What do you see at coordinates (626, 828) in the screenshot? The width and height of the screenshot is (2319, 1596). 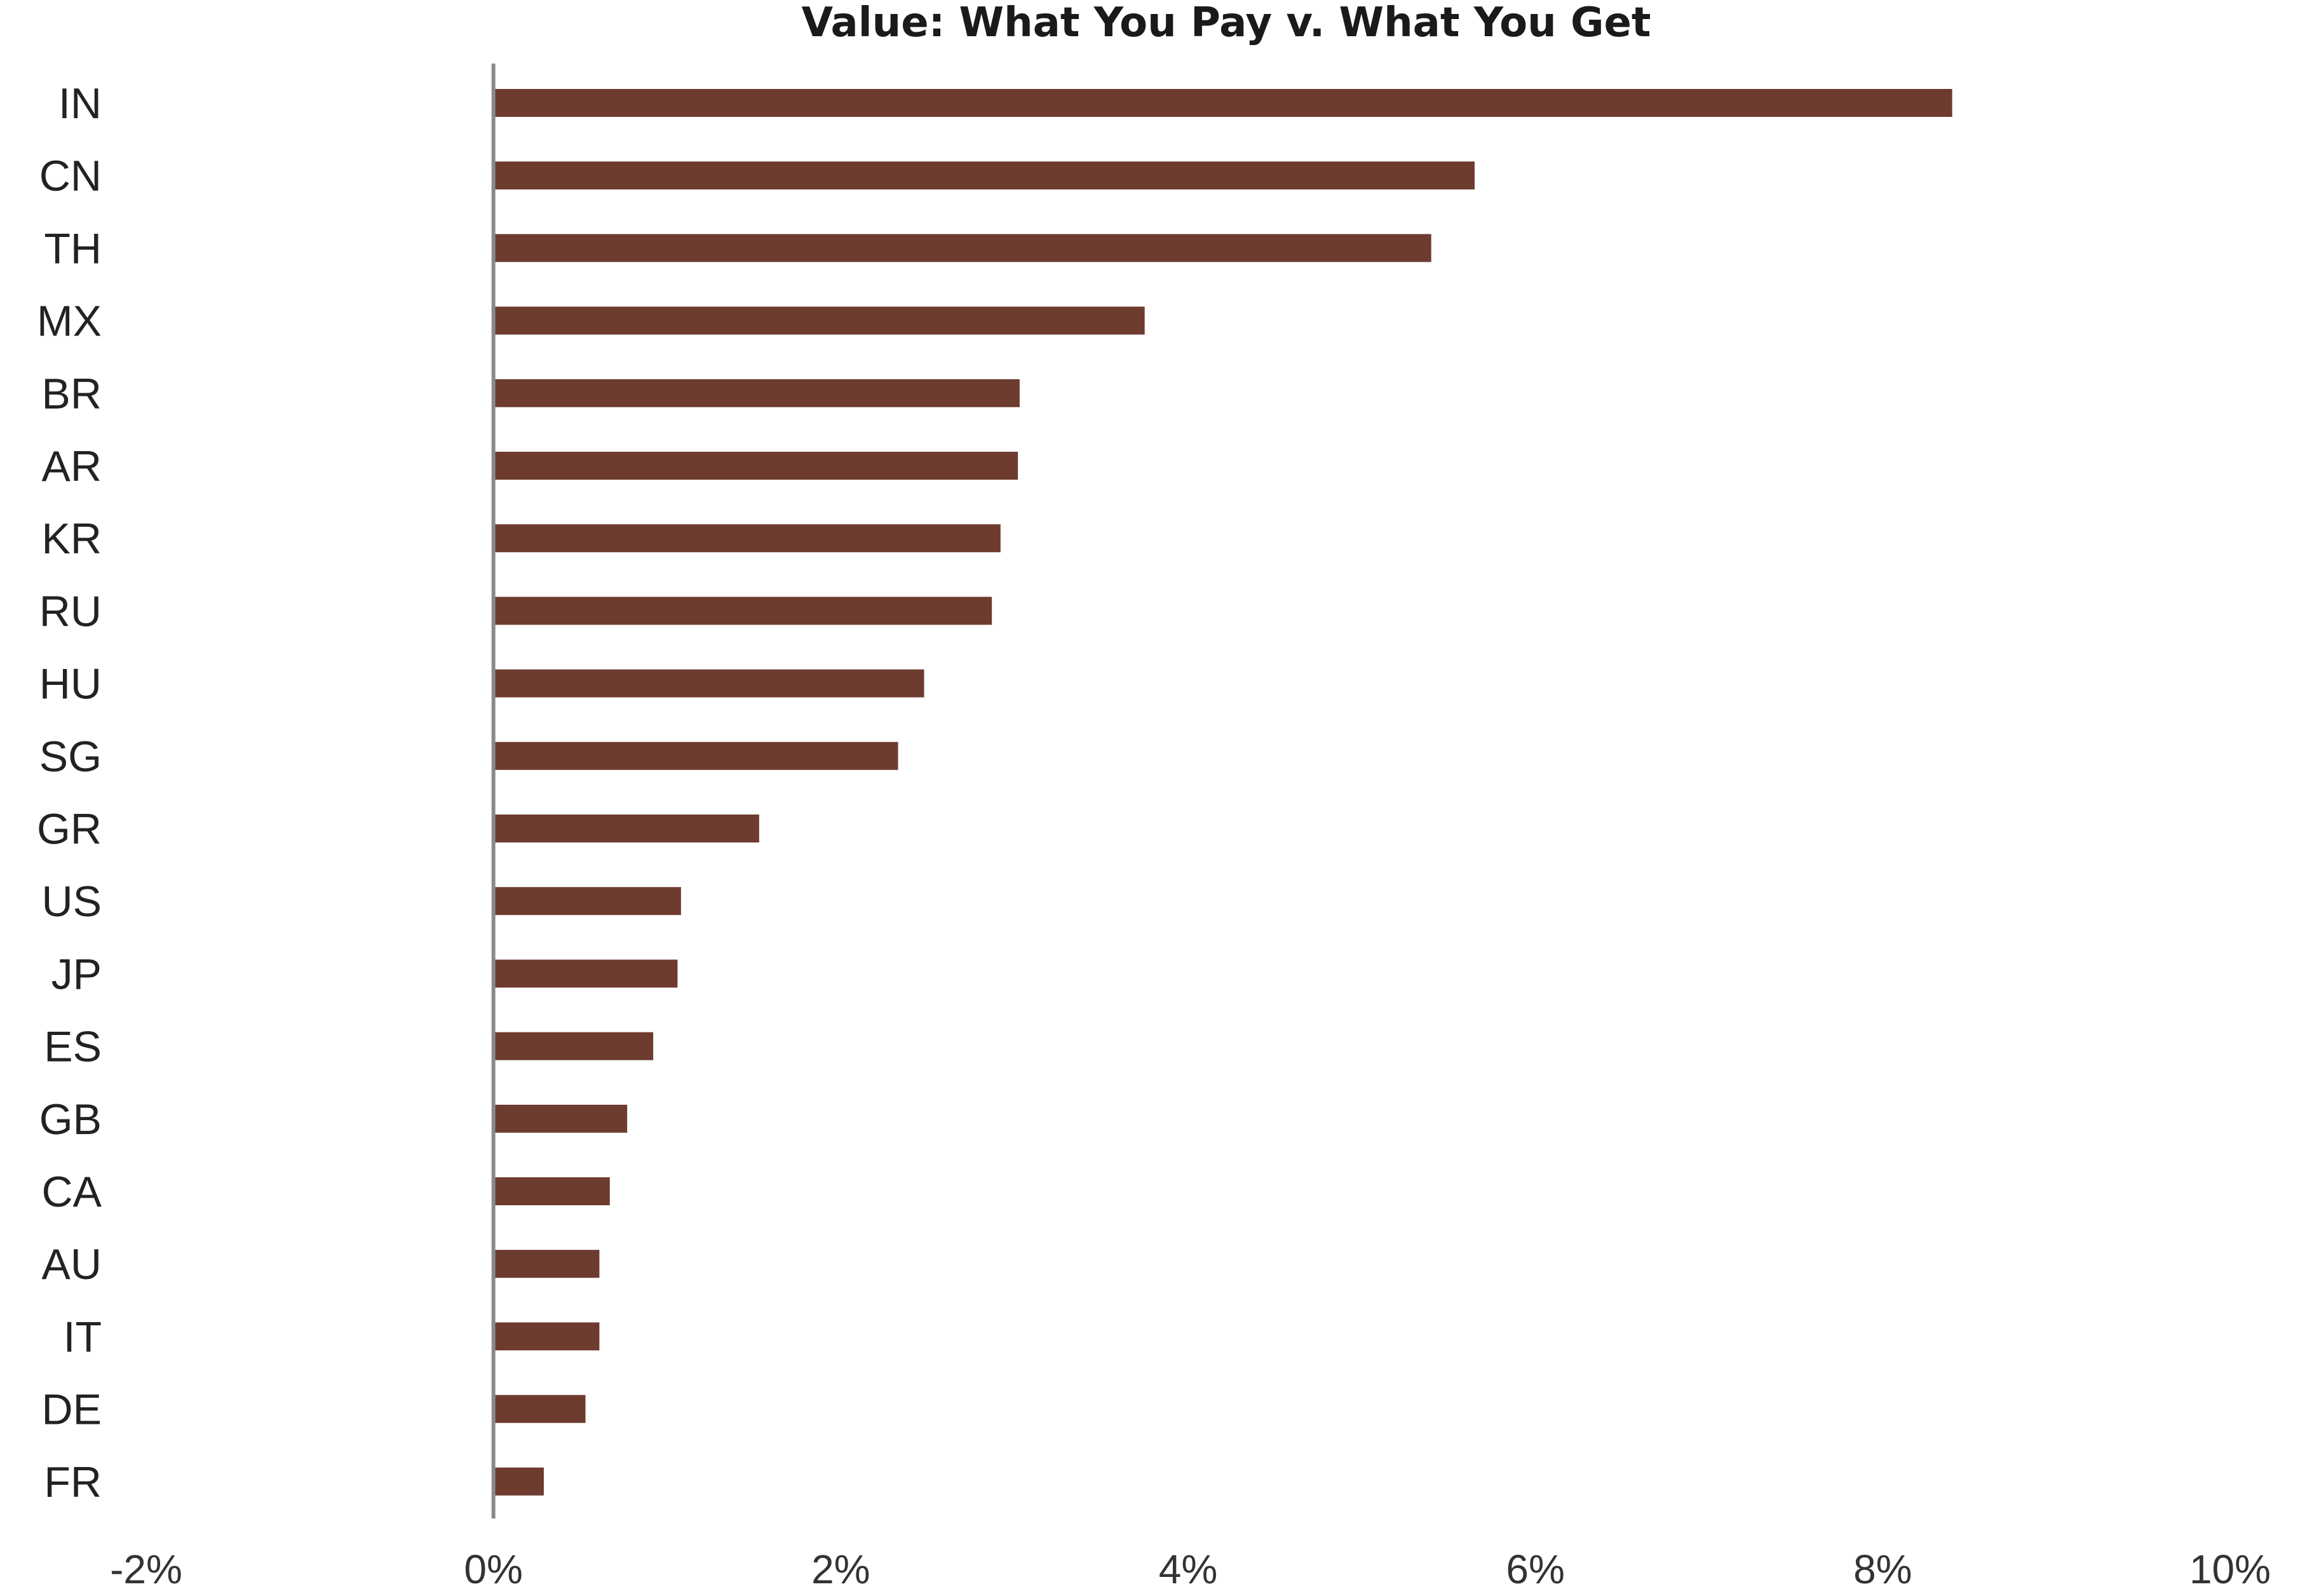 I see `bar-gr` at bounding box center [626, 828].